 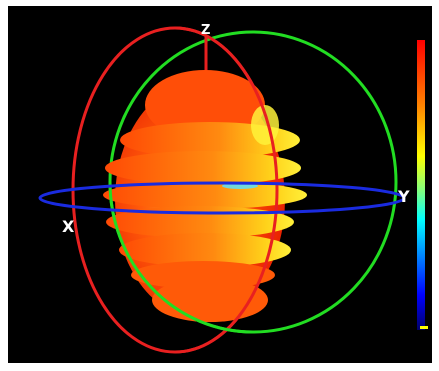 I want to click on colorbar-gradient, so click(x=421, y=185).